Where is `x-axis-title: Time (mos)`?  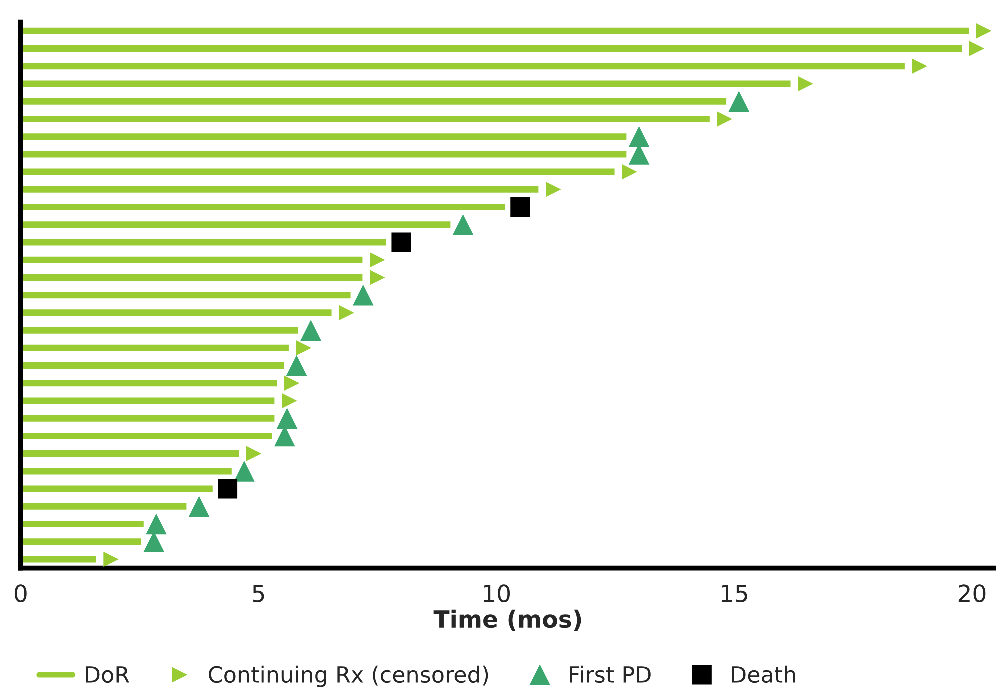 x-axis-title: Time (mos) is located at coordinates (508, 620).